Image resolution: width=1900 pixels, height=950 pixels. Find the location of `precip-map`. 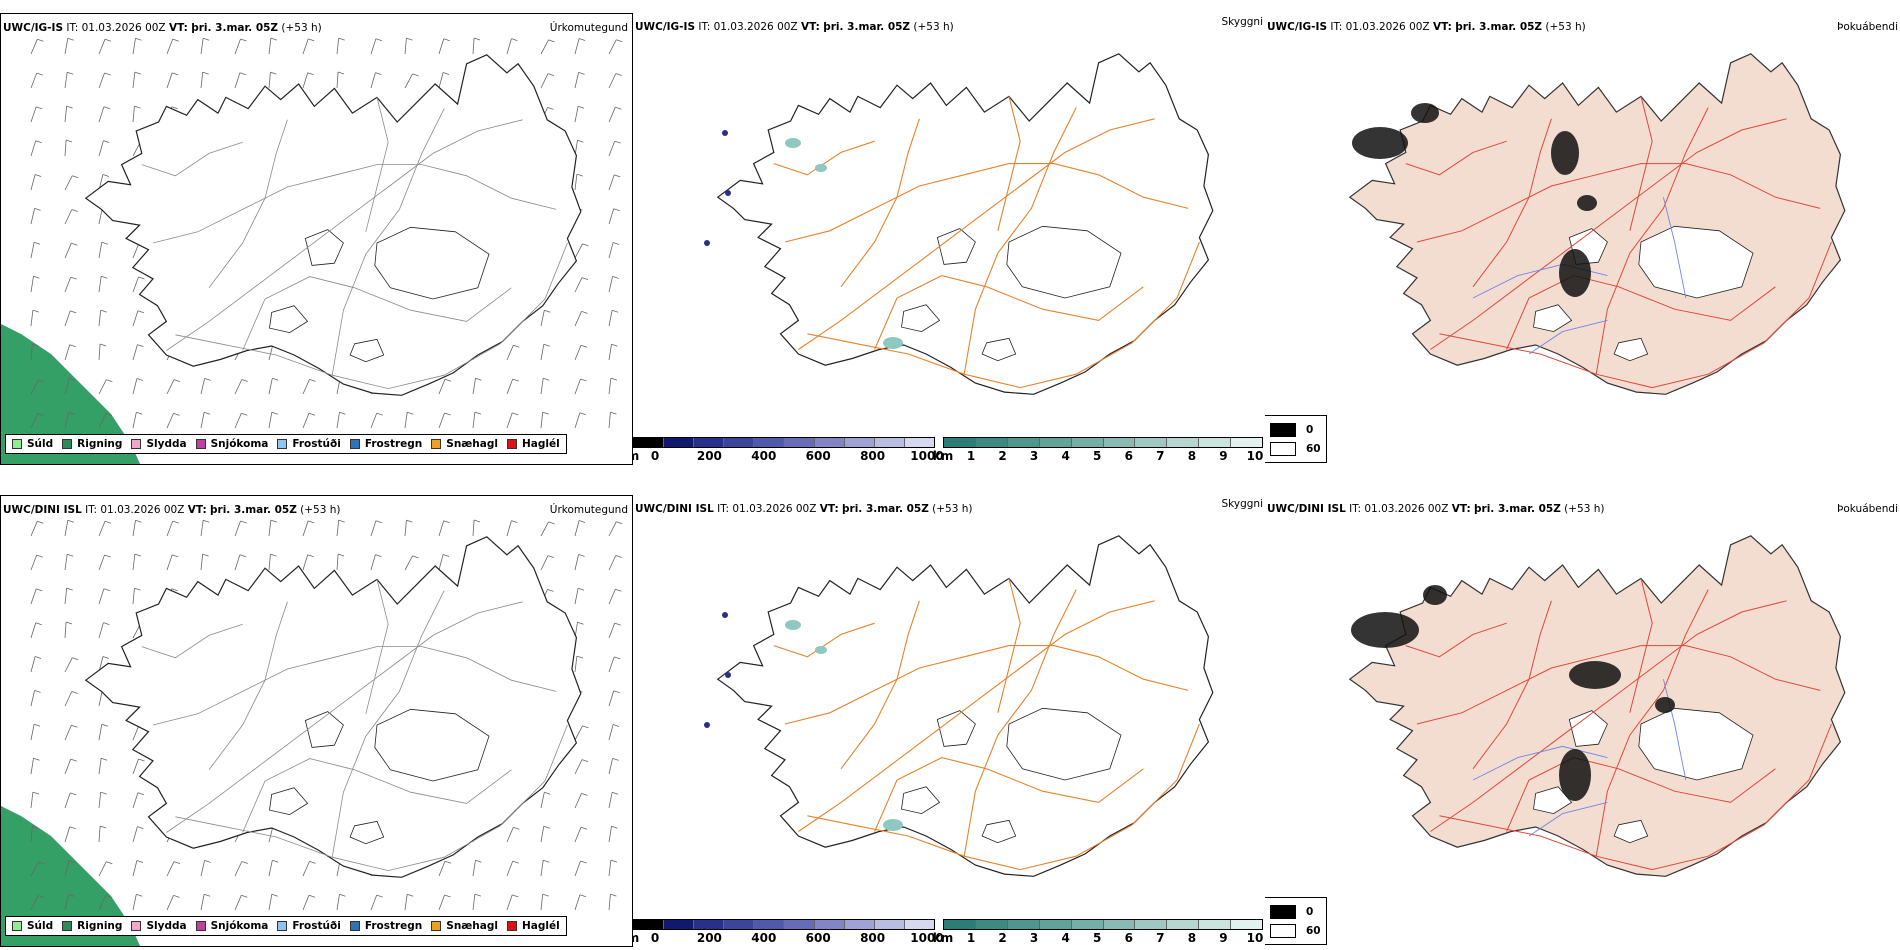

precip-map is located at coordinates (312, 732).